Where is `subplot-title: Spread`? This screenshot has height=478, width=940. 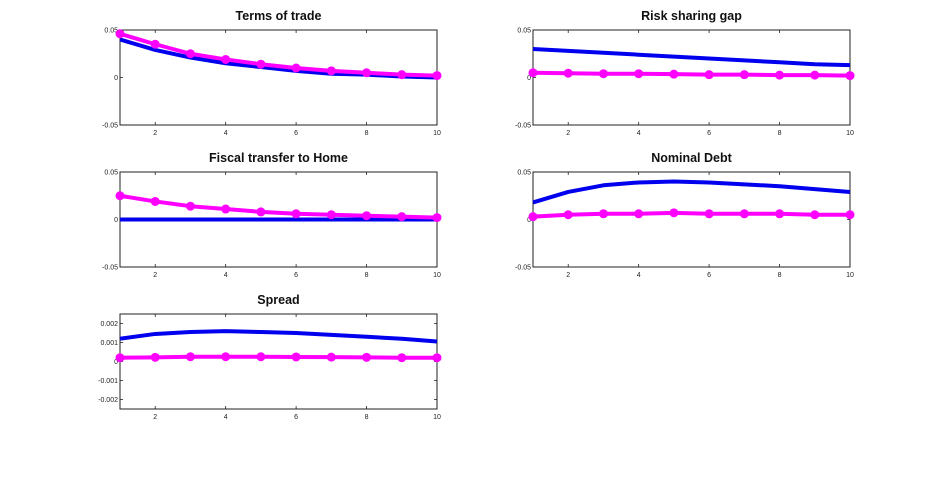 subplot-title: Spread is located at coordinates (278, 300).